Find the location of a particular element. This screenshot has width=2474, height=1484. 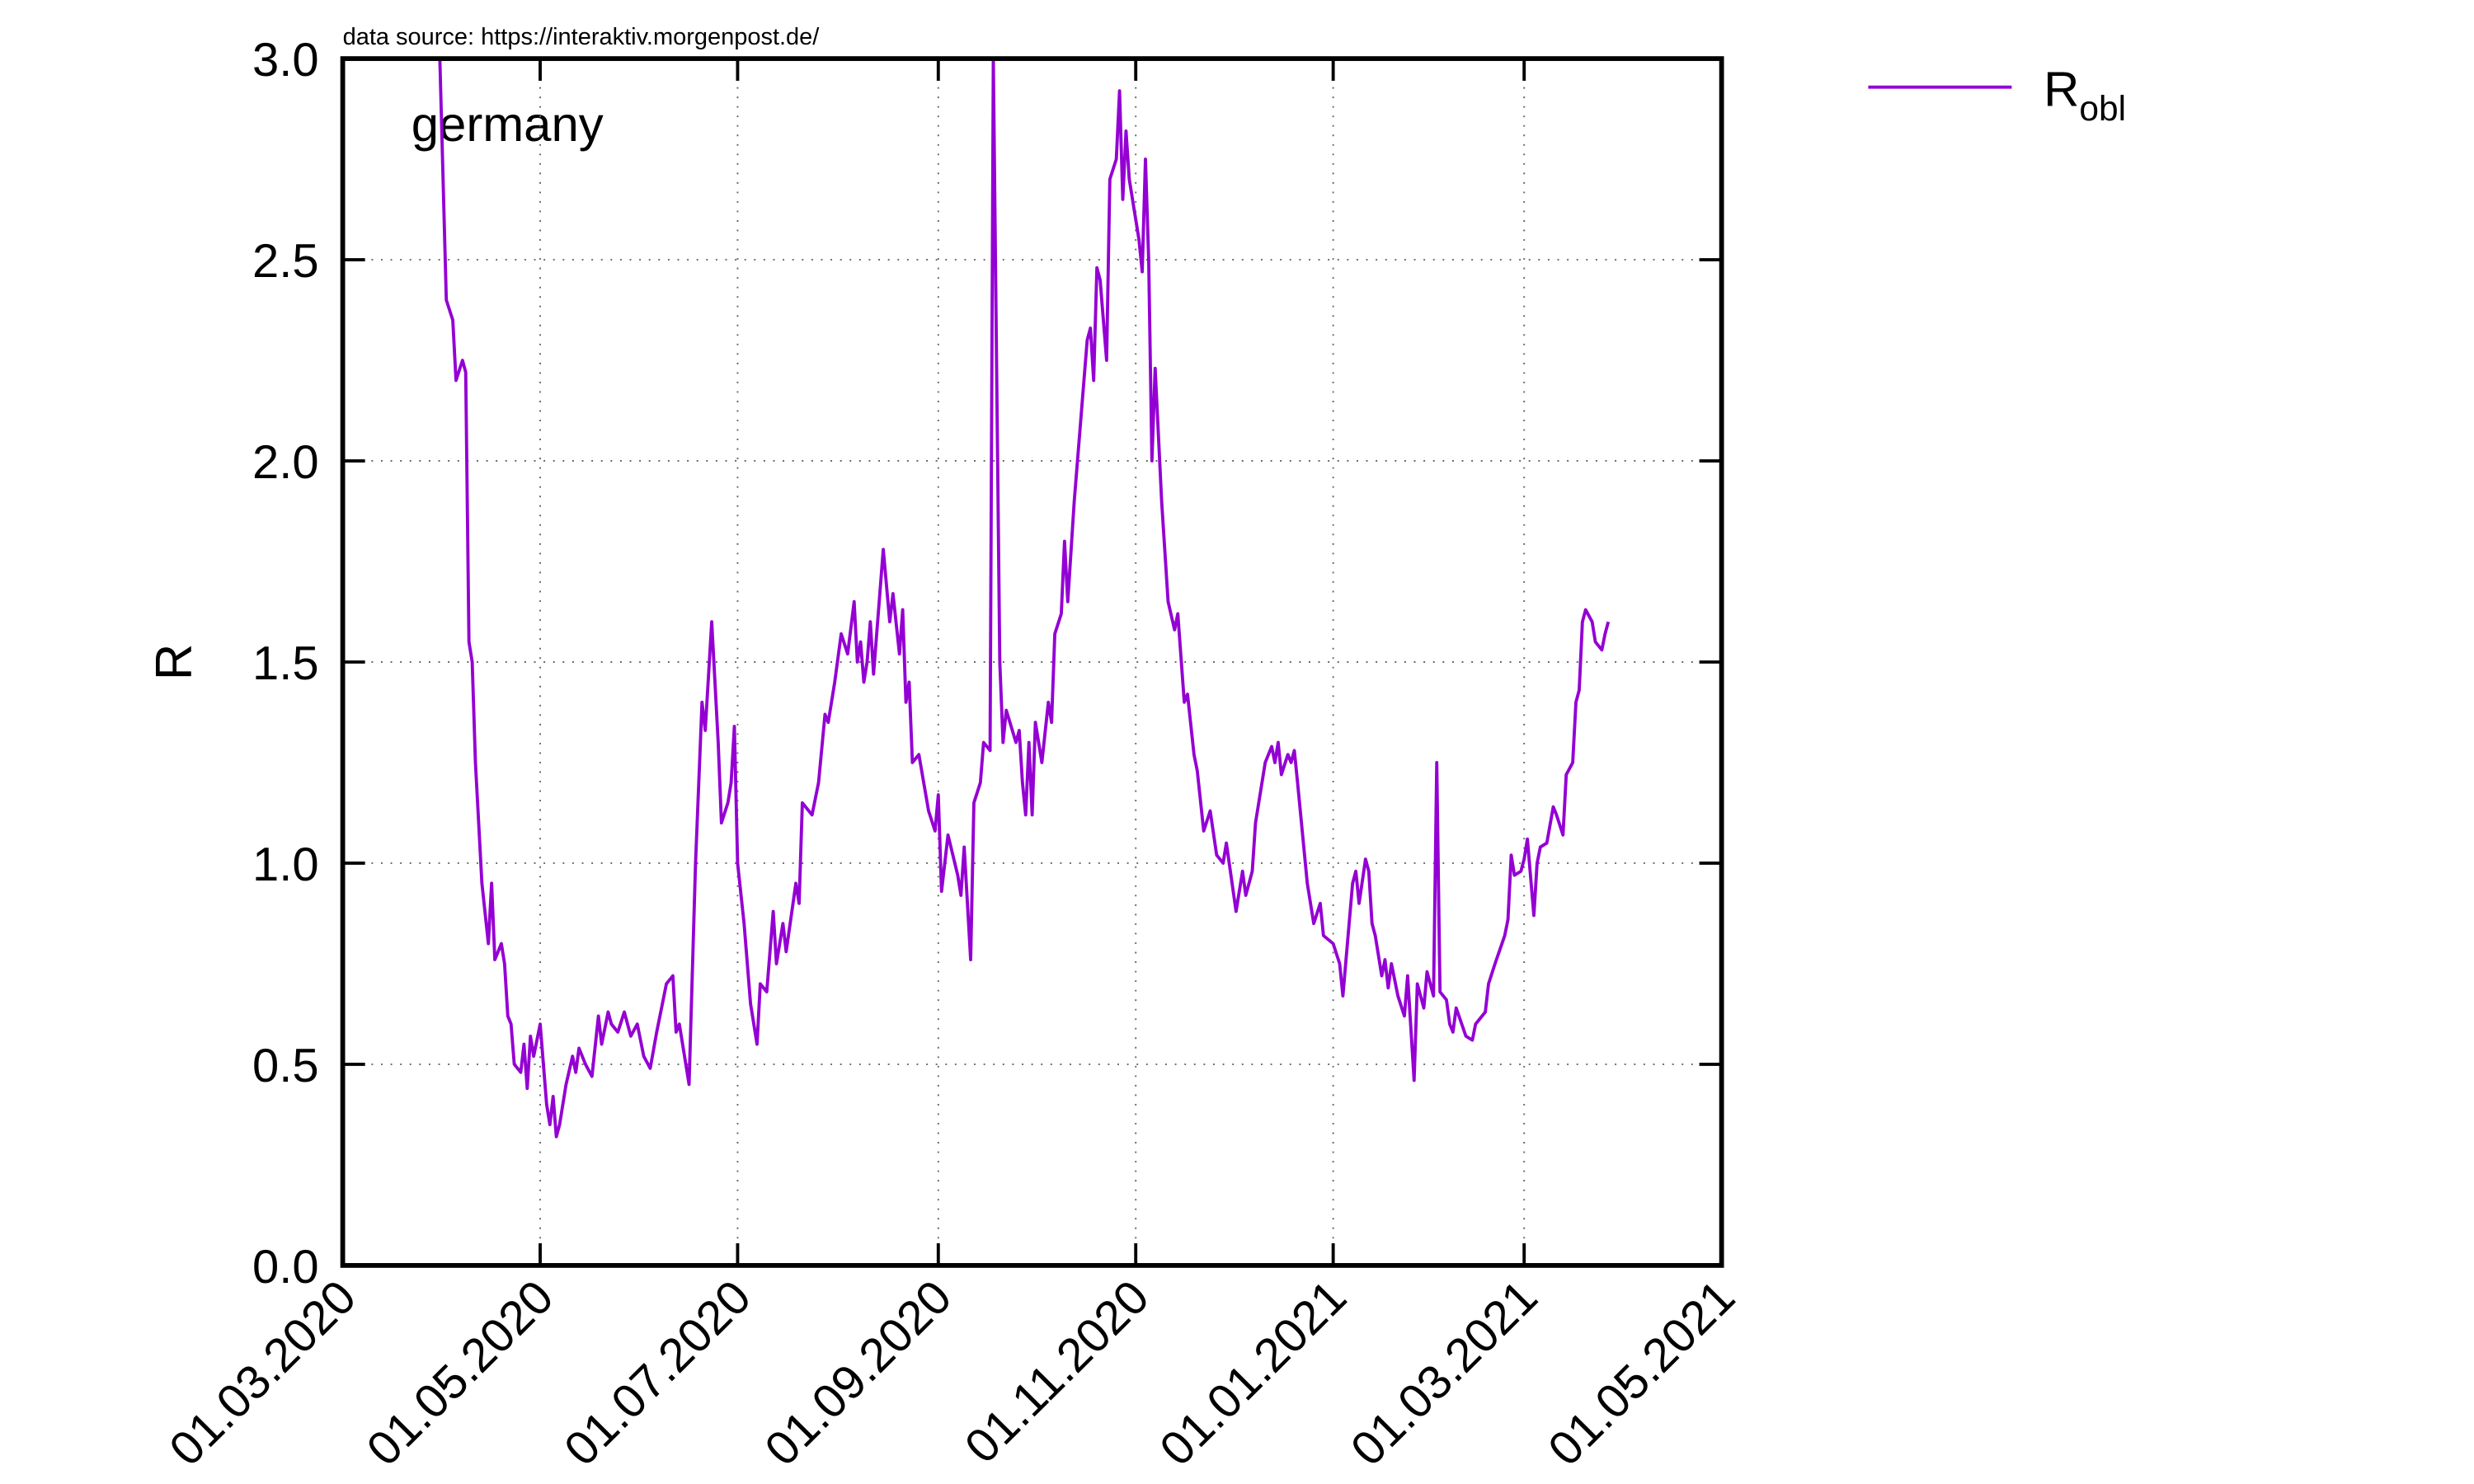

legend-label: Robl is located at coordinates (2085, 95).